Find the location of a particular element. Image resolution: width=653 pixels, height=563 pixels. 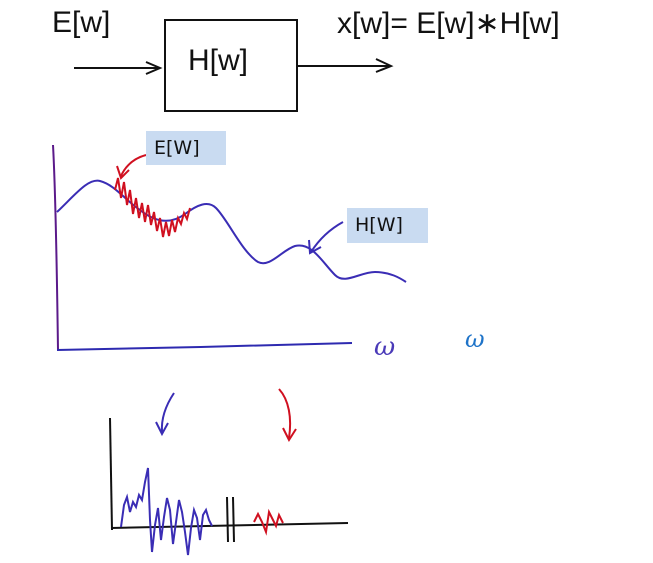

e-tag: E[W] is located at coordinates (186, 148).